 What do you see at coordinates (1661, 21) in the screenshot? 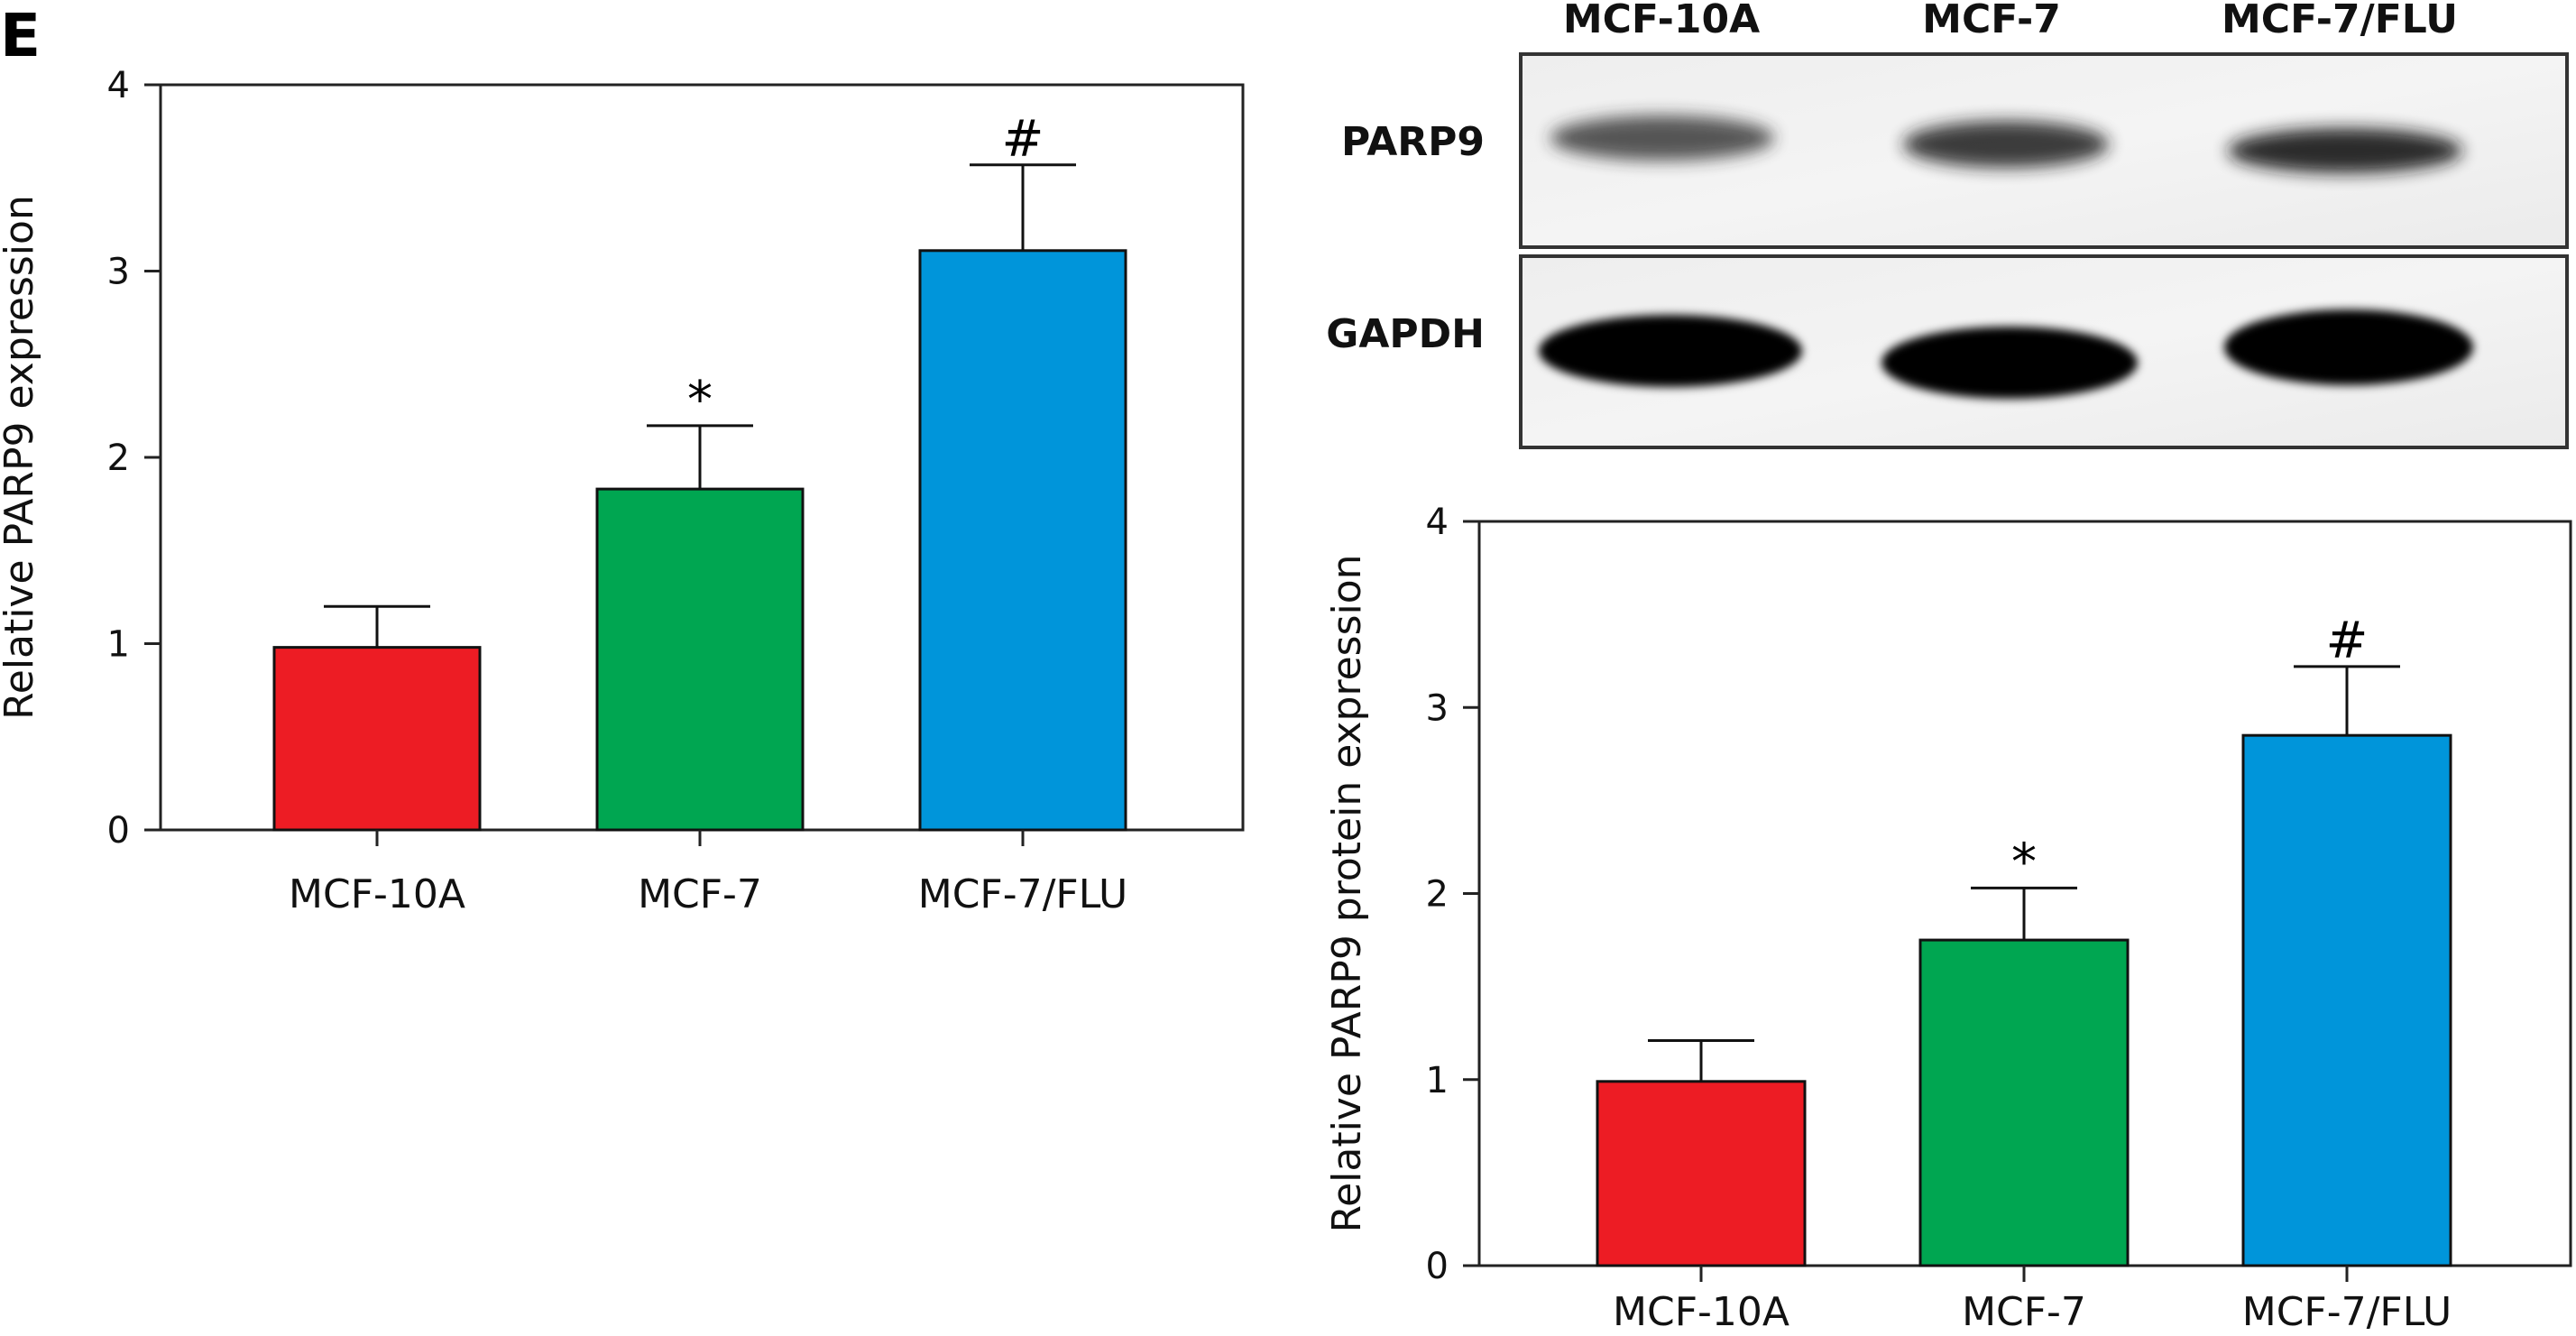
I see `blot-lane-label-1: MCF-10A` at bounding box center [1661, 21].